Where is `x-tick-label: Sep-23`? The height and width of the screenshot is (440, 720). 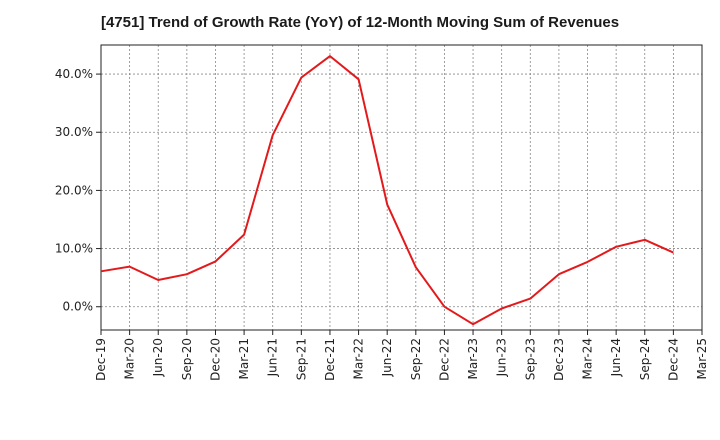 x-tick-label: Sep-23 is located at coordinates (530, 359).